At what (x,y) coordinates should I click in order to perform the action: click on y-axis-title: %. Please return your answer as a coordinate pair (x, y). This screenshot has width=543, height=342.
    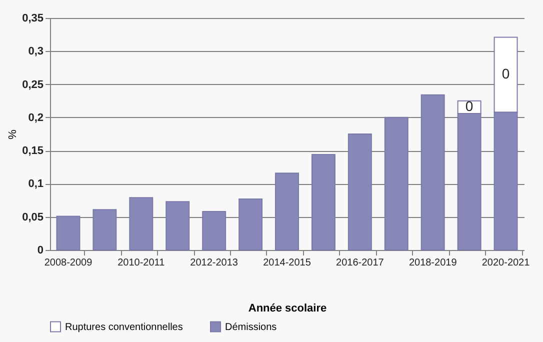
    Looking at the image, I should click on (13, 134).